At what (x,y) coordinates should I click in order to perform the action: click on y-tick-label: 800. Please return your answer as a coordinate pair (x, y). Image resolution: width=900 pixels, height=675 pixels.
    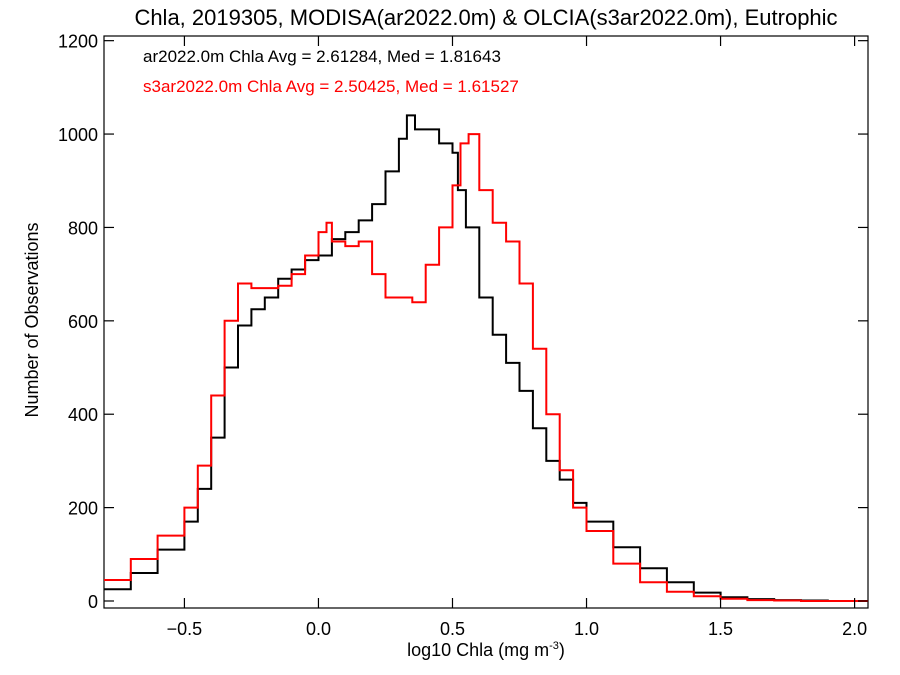
    Looking at the image, I should click on (83, 228).